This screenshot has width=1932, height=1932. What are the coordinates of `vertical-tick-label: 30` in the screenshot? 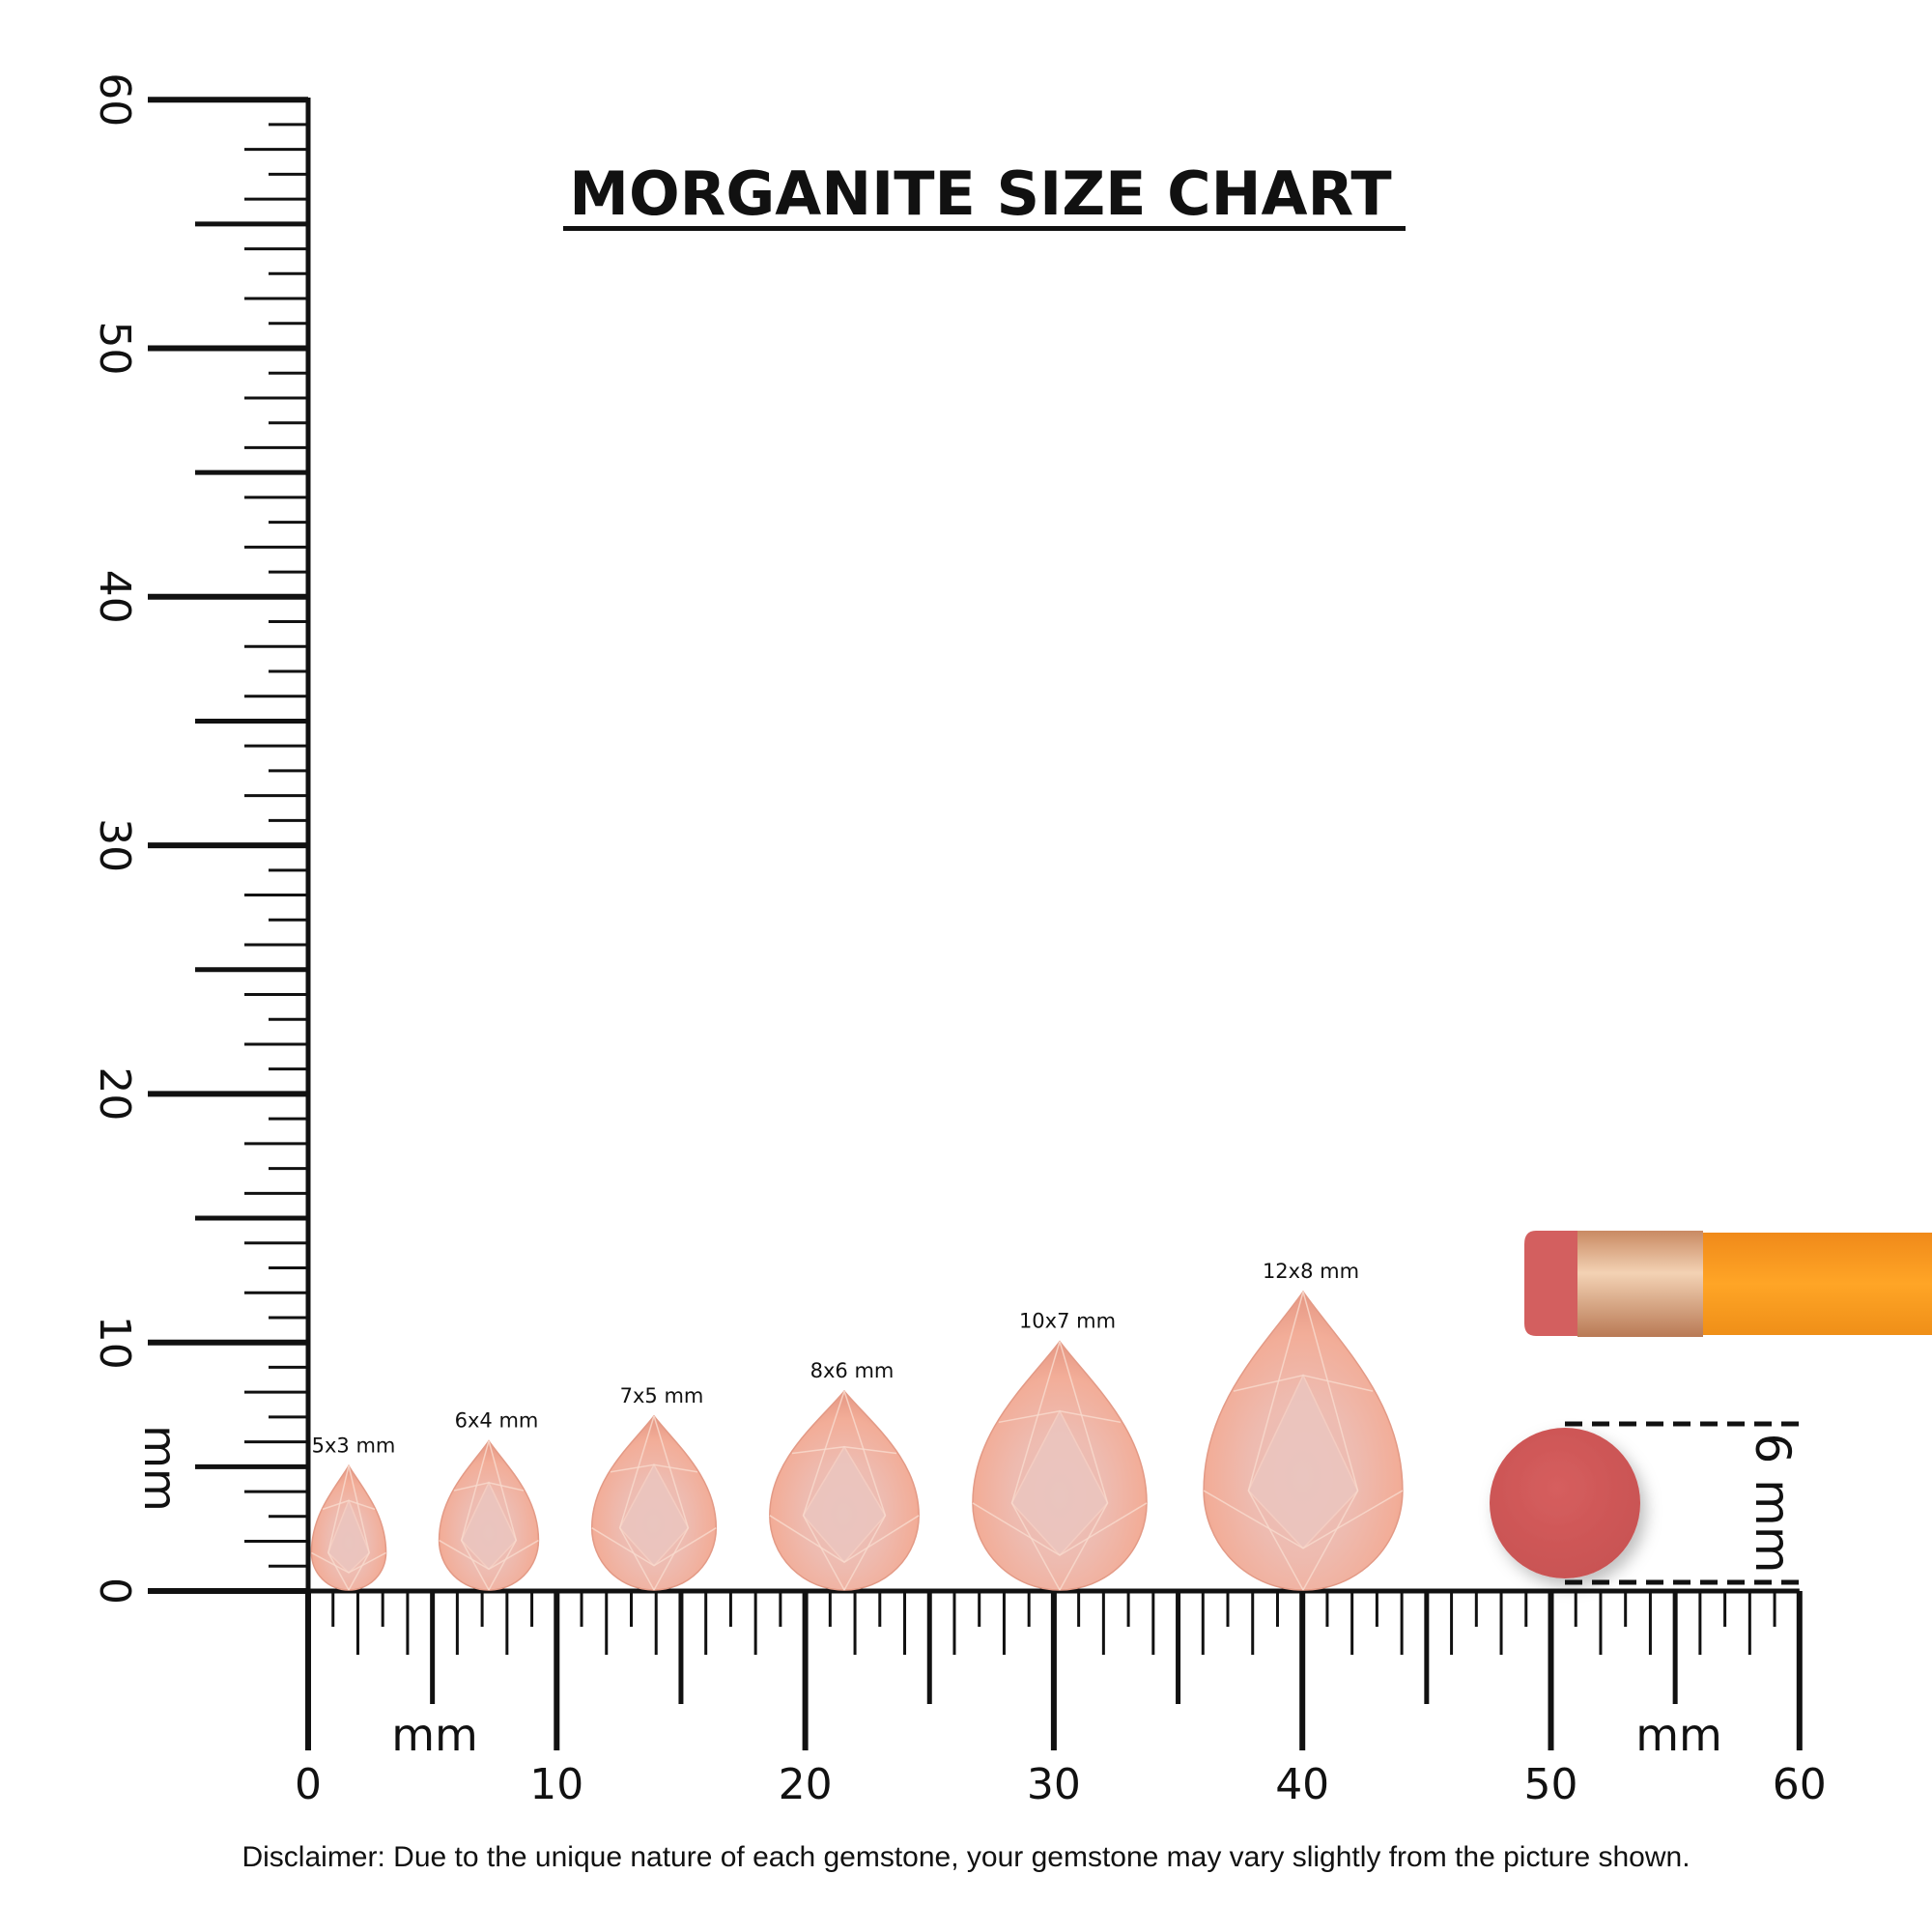 It's located at (114, 845).